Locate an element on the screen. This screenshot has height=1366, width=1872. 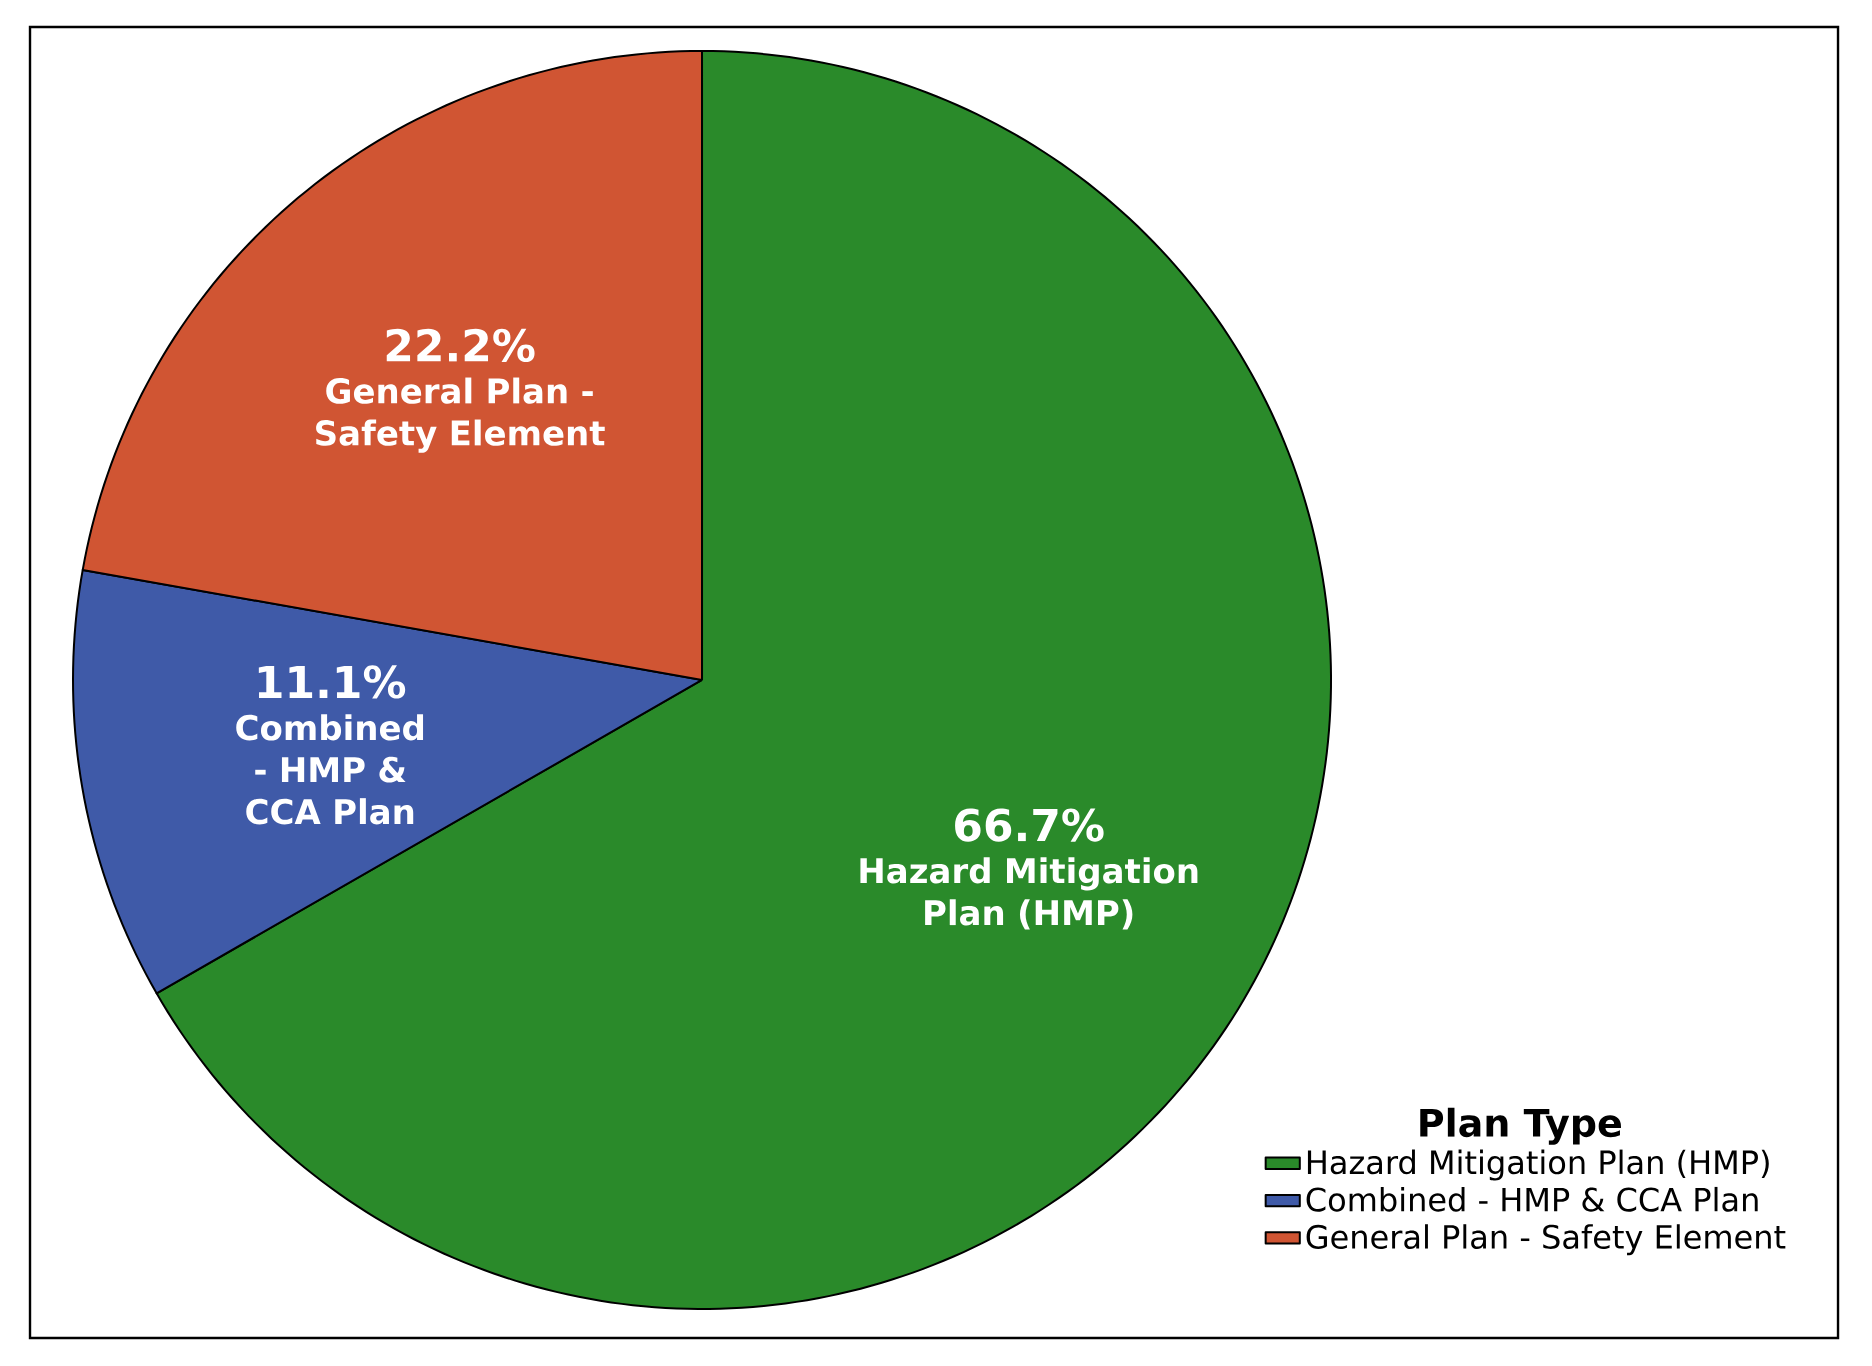
data-label: 66.7% is located at coordinates (1029, 825).